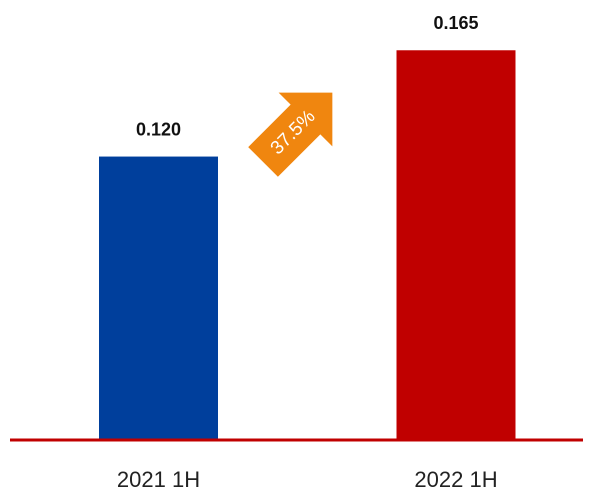 Image resolution: width=593 pixels, height=497 pixels. What do you see at coordinates (158, 298) in the screenshot?
I see `bar` at bounding box center [158, 298].